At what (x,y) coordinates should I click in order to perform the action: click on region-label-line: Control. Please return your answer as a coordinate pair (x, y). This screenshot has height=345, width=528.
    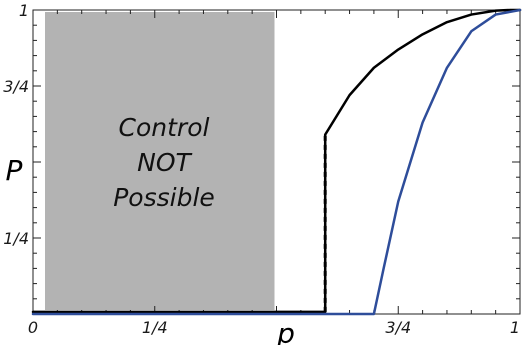
    Looking at the image, I should click on (164, 127).